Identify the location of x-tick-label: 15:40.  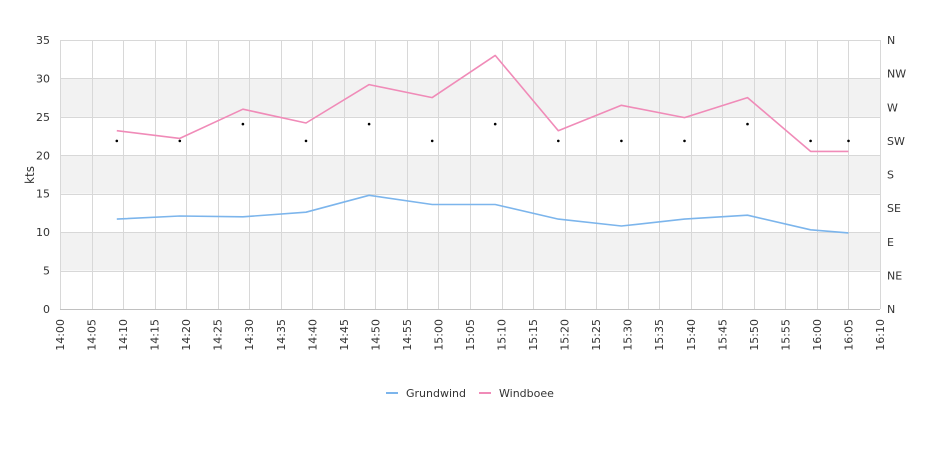
(691, 335).